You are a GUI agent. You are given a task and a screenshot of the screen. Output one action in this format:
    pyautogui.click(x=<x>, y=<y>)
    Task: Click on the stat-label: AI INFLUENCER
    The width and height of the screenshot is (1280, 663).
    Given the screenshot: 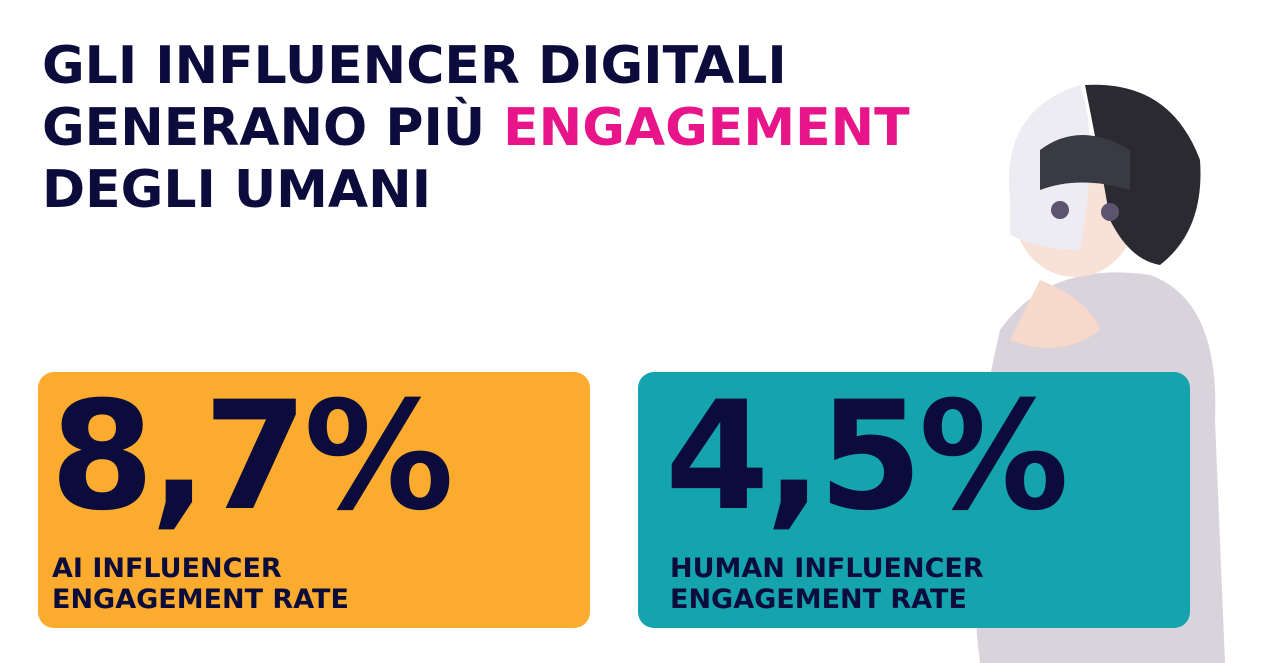 What is the action you would take?
    pyautogui.click(x=167, y=568)
    